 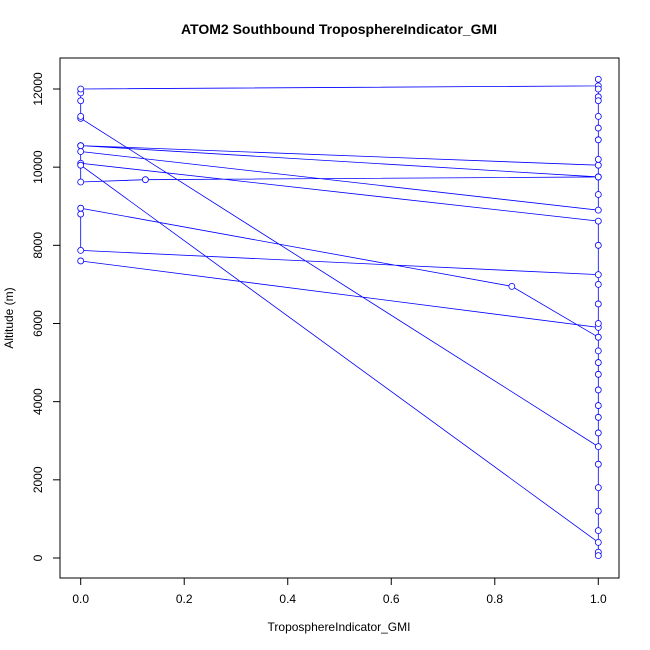 I want to click on y-tick-label: 10000, so click(x=38, y=167).